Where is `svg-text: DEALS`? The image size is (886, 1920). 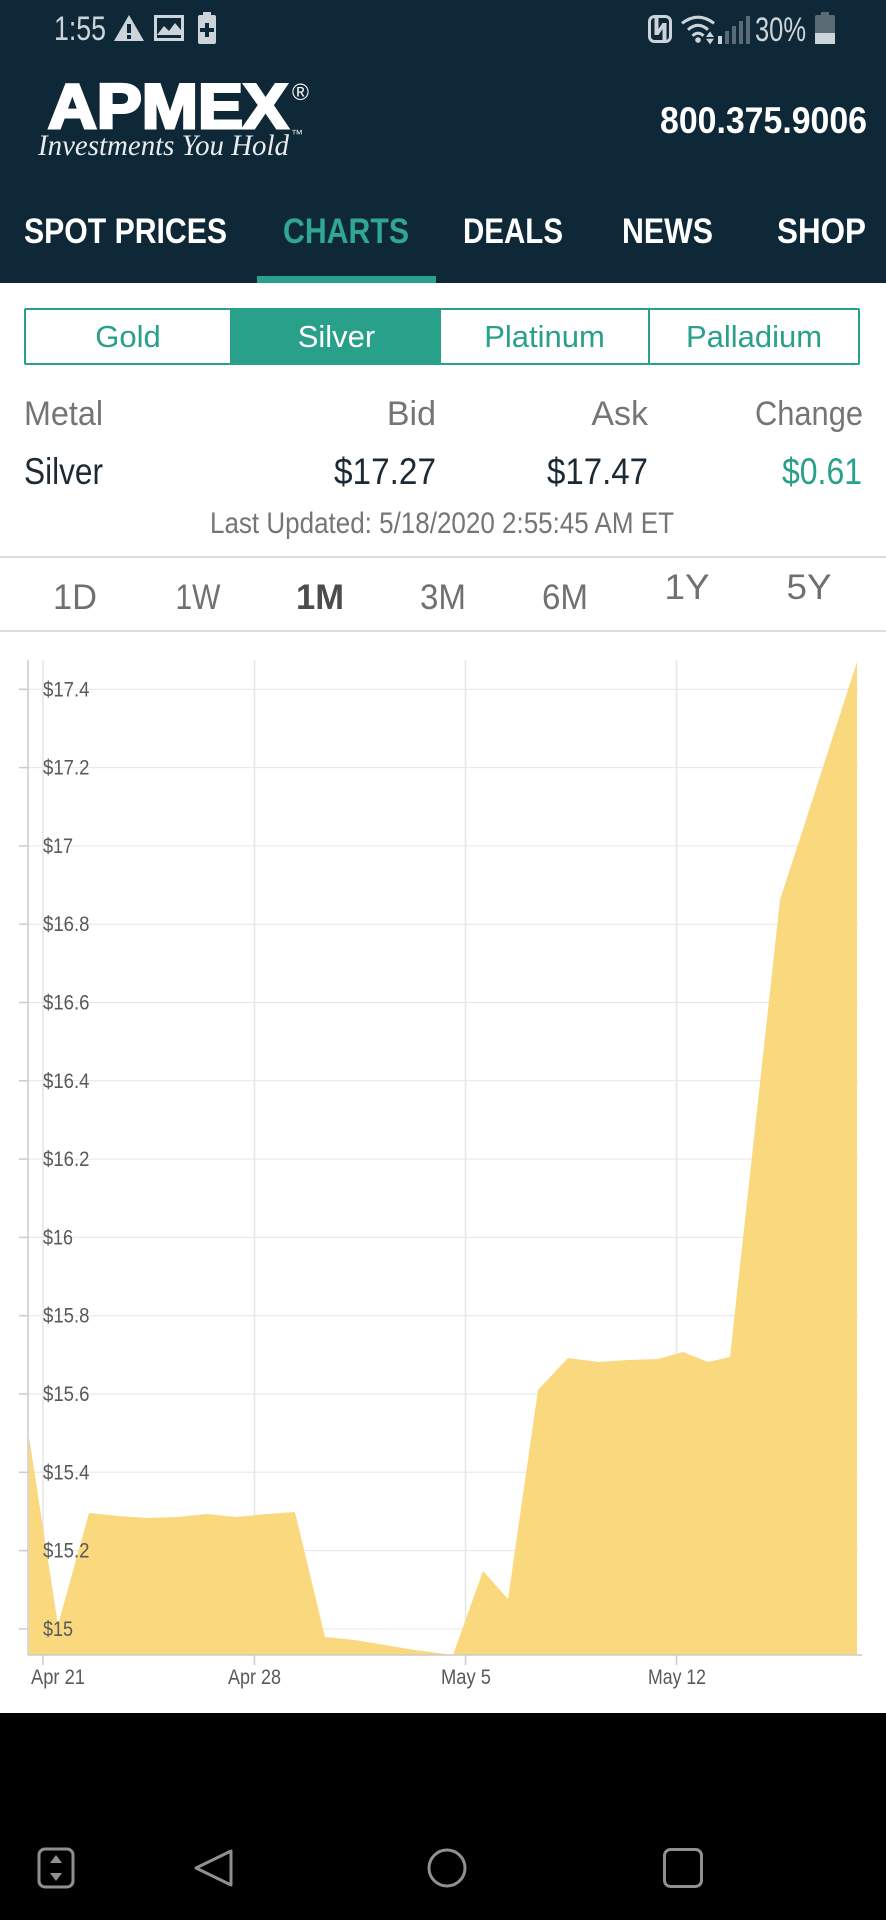 svg-text: DEALS is located at coordinates (513, 231).